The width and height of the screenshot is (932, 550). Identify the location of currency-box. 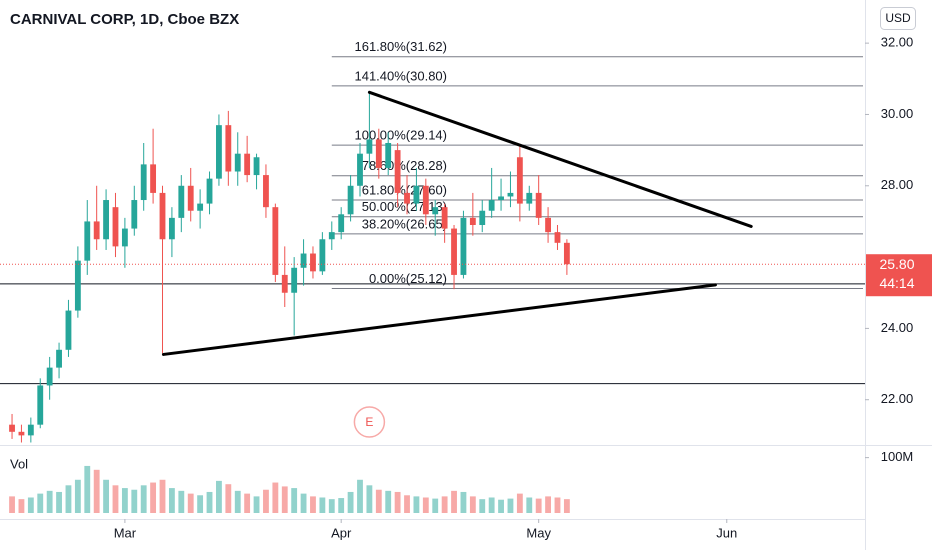
(898, 18).